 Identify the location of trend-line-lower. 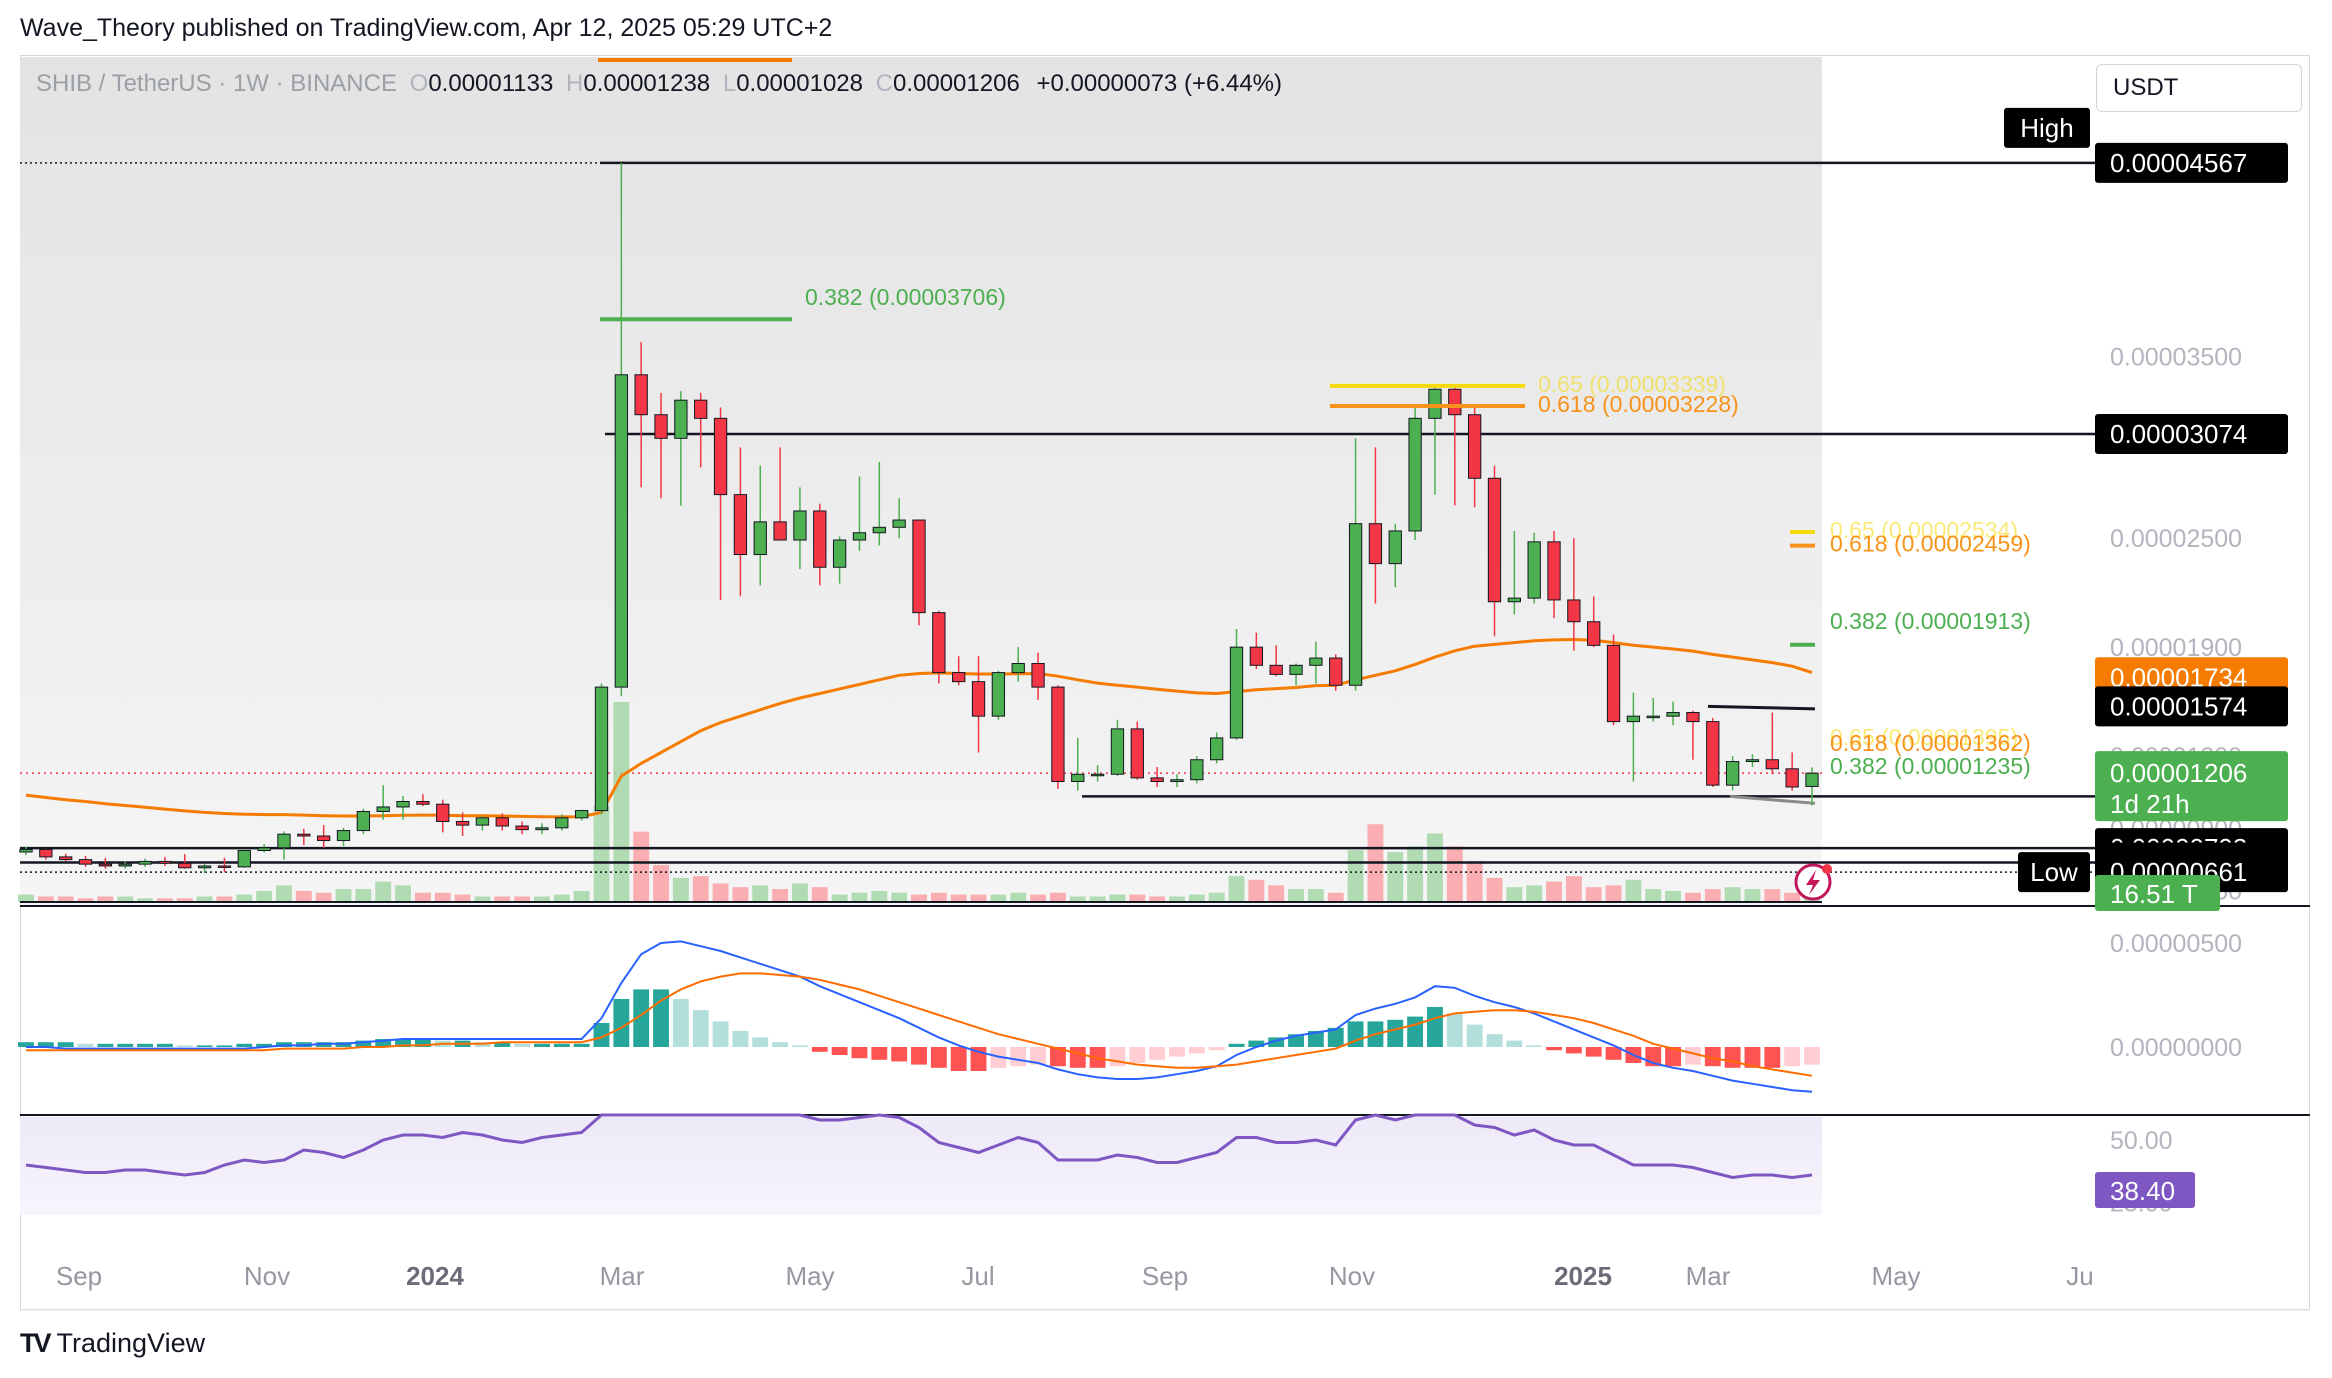
(1772, 799).